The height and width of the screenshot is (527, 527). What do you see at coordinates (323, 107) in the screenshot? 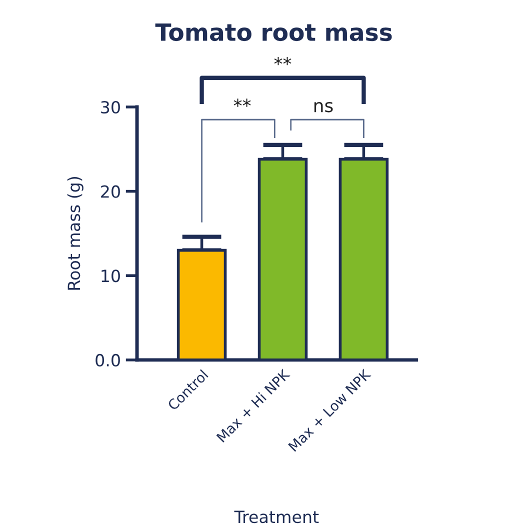
I see `annotation: ns` at bounding box center [323, 107].